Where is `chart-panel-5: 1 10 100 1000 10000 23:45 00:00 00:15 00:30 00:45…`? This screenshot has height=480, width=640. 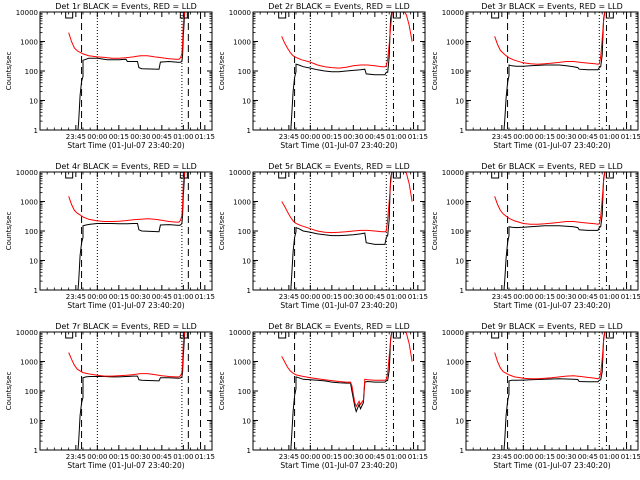 chart-panel-5: 1 10 100 1000 10000 23:45 00:00 00:15 00:30 00:45… is located at coordinates (323, 236).